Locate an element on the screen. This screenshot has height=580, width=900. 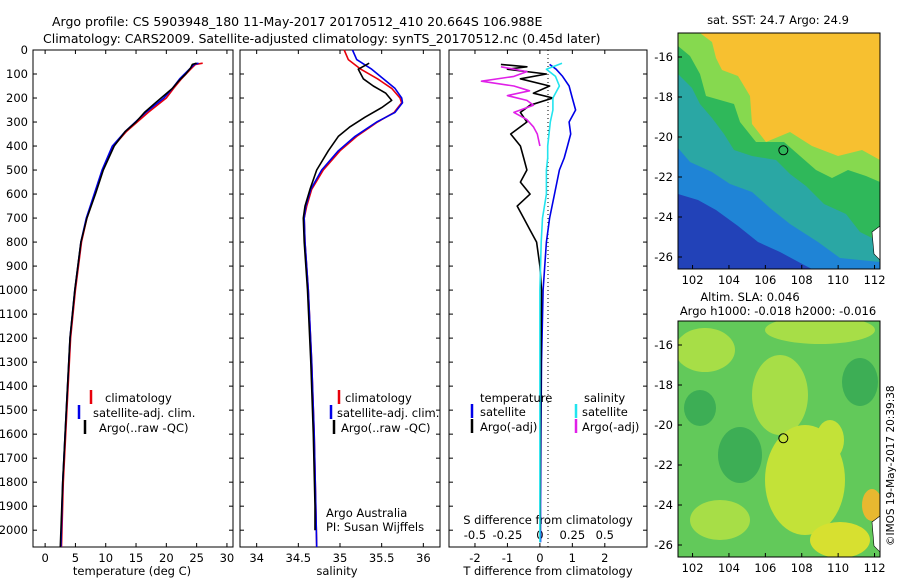
map-x-tick-label: 108 is located at coordinates (802, 568).